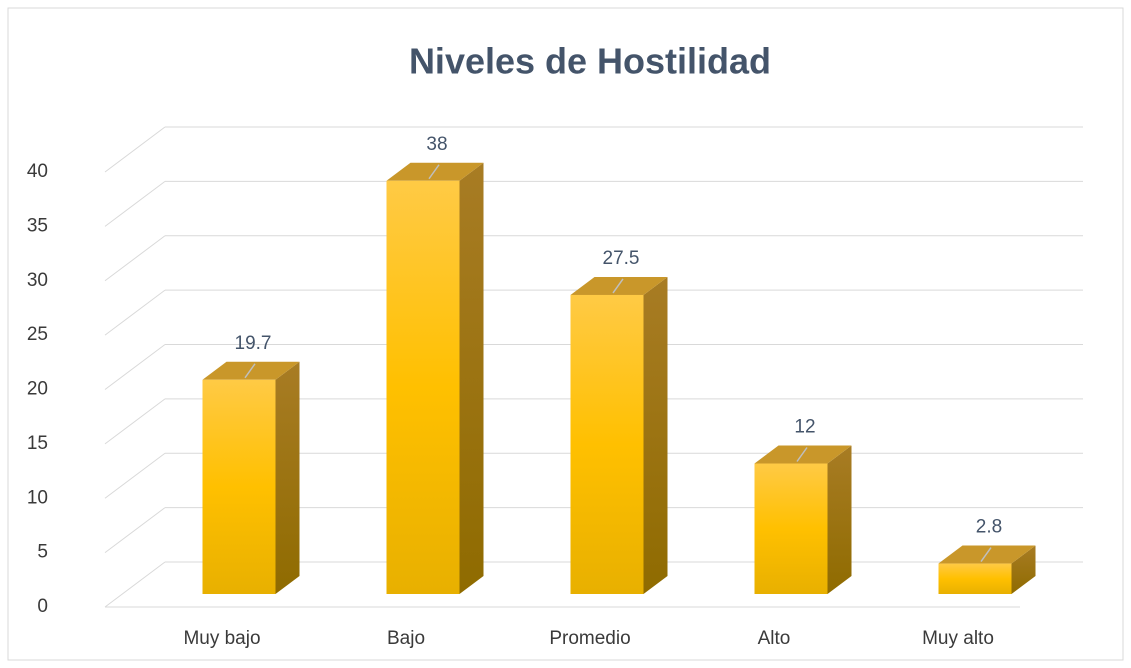 The width and height of the screenshot is (1131, 668). What do you see at coordinates (37, 443) in the screenshot?
I see `y-tick-label: 15` at bounding box center [37, 443].